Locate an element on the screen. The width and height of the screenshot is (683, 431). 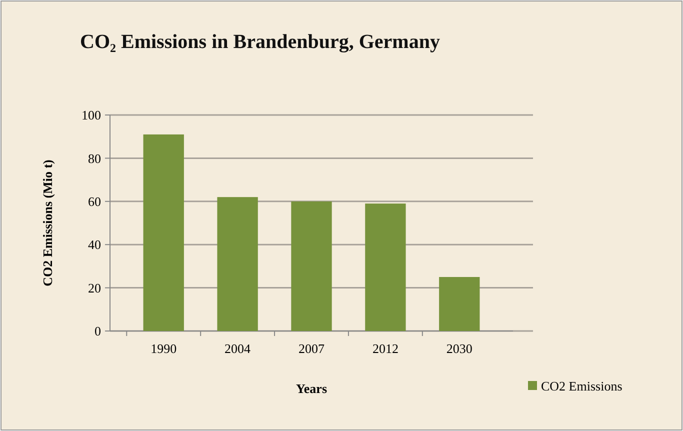
x-tick-label: 2004 is located at coordinates (238, 348).